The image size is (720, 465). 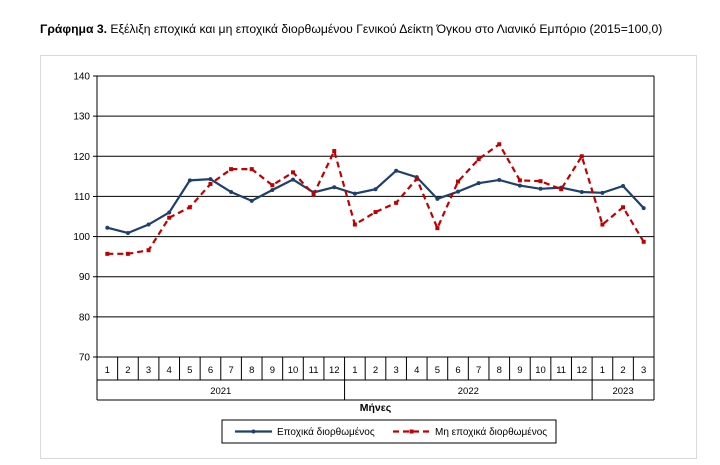 What do you see at coordinates (220, 391) in the screenshot?
I see `year-label: 2021` at bounding box center [220, 391].